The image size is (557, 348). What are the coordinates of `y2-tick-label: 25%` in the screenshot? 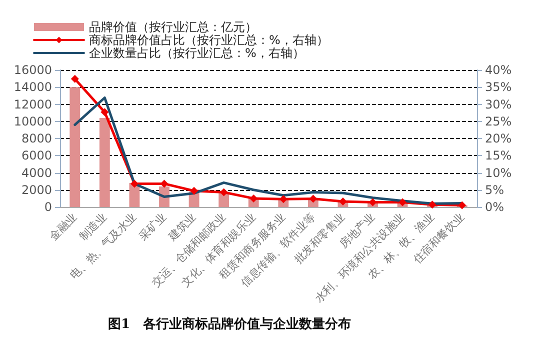 It's located at (498, 121).